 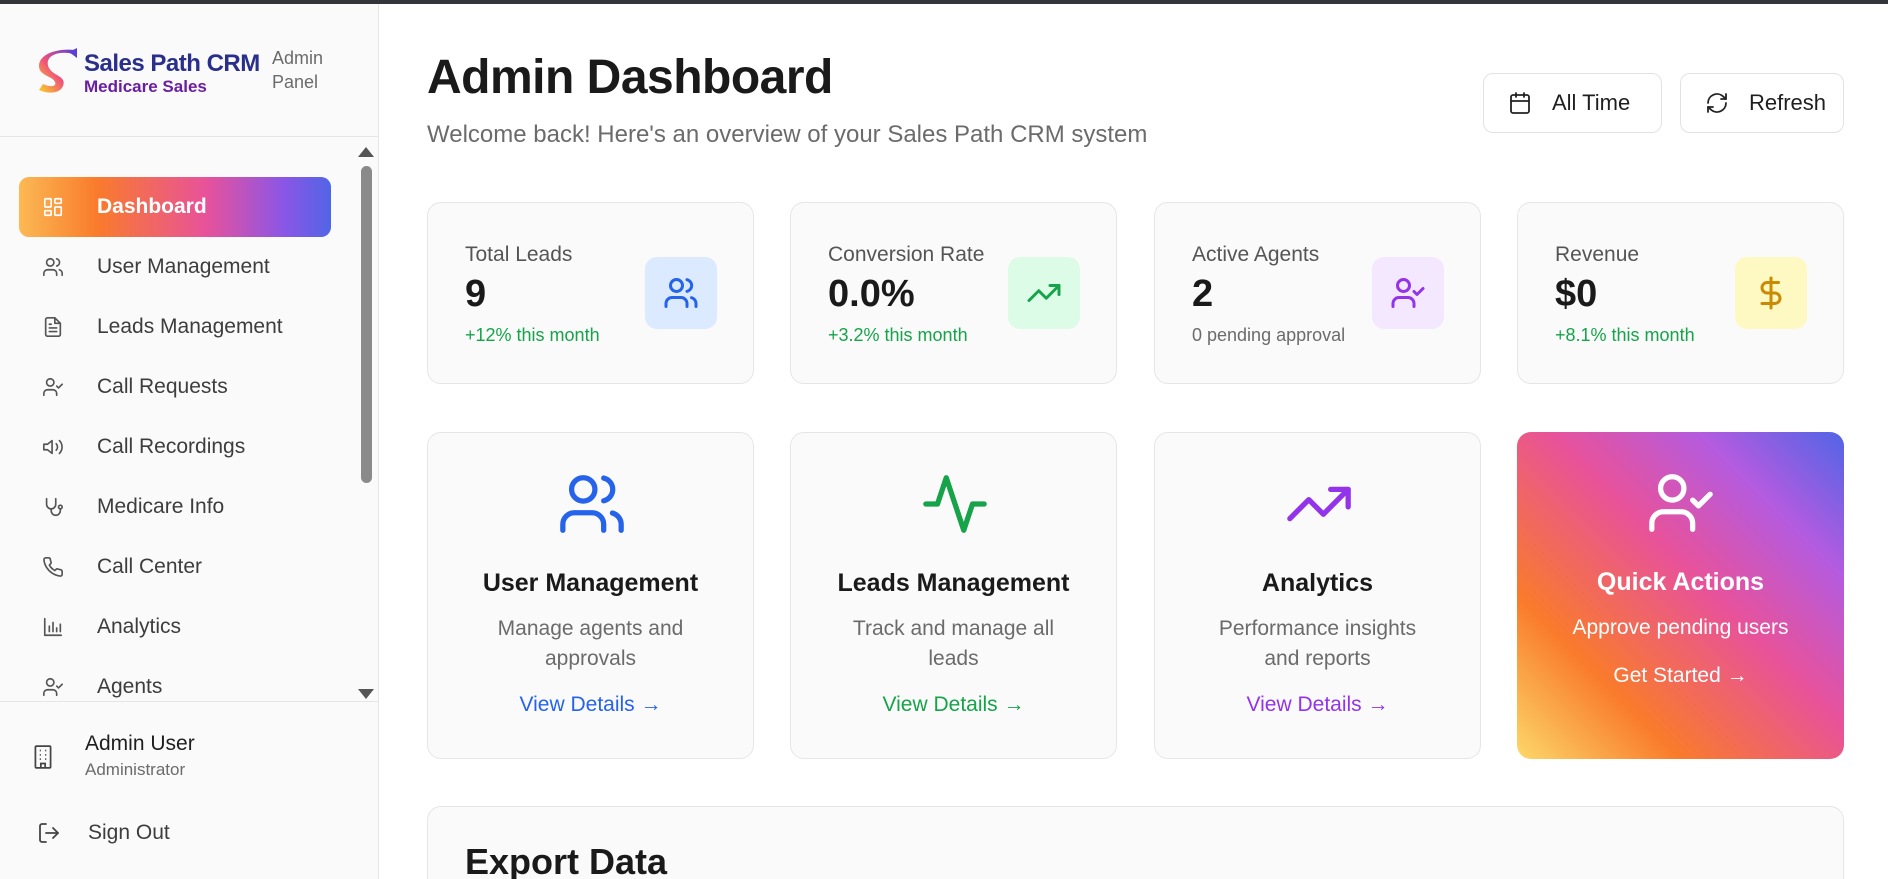 What do you see at coordinates (53, 627) in the screenshot?
I see `bar-chart-icon` at bounding box center [53, 627].